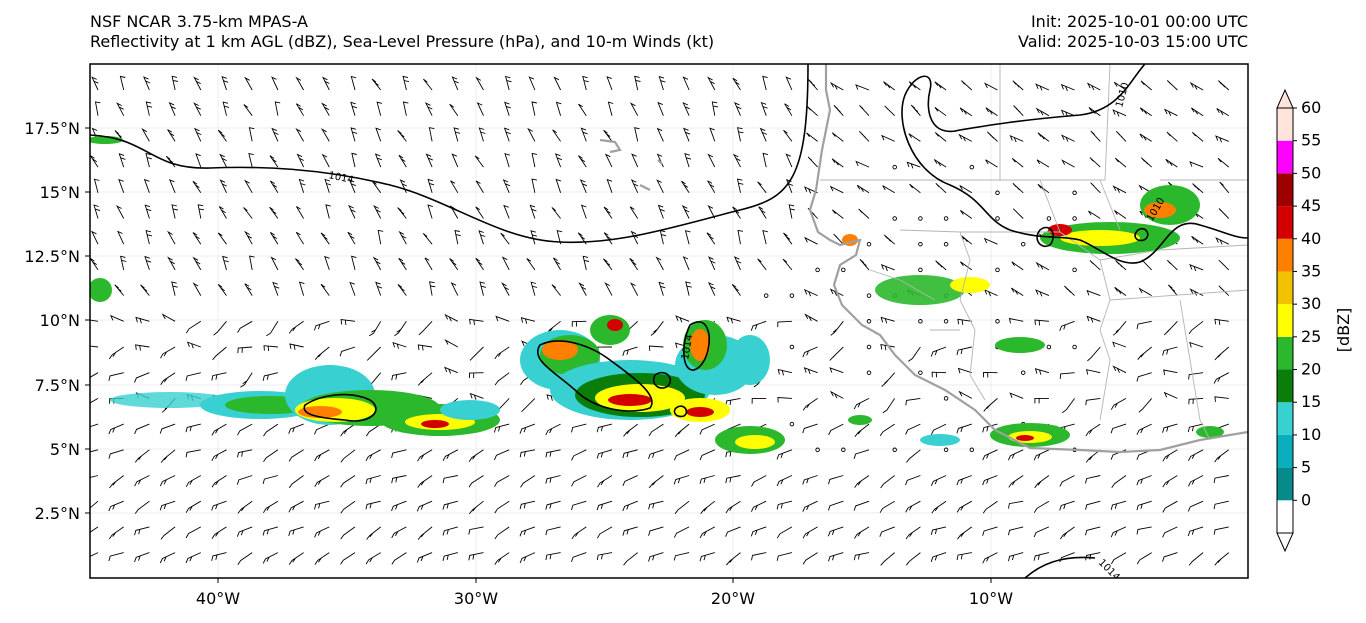  I want to click on calm-wind-marker, so click(972, 450).